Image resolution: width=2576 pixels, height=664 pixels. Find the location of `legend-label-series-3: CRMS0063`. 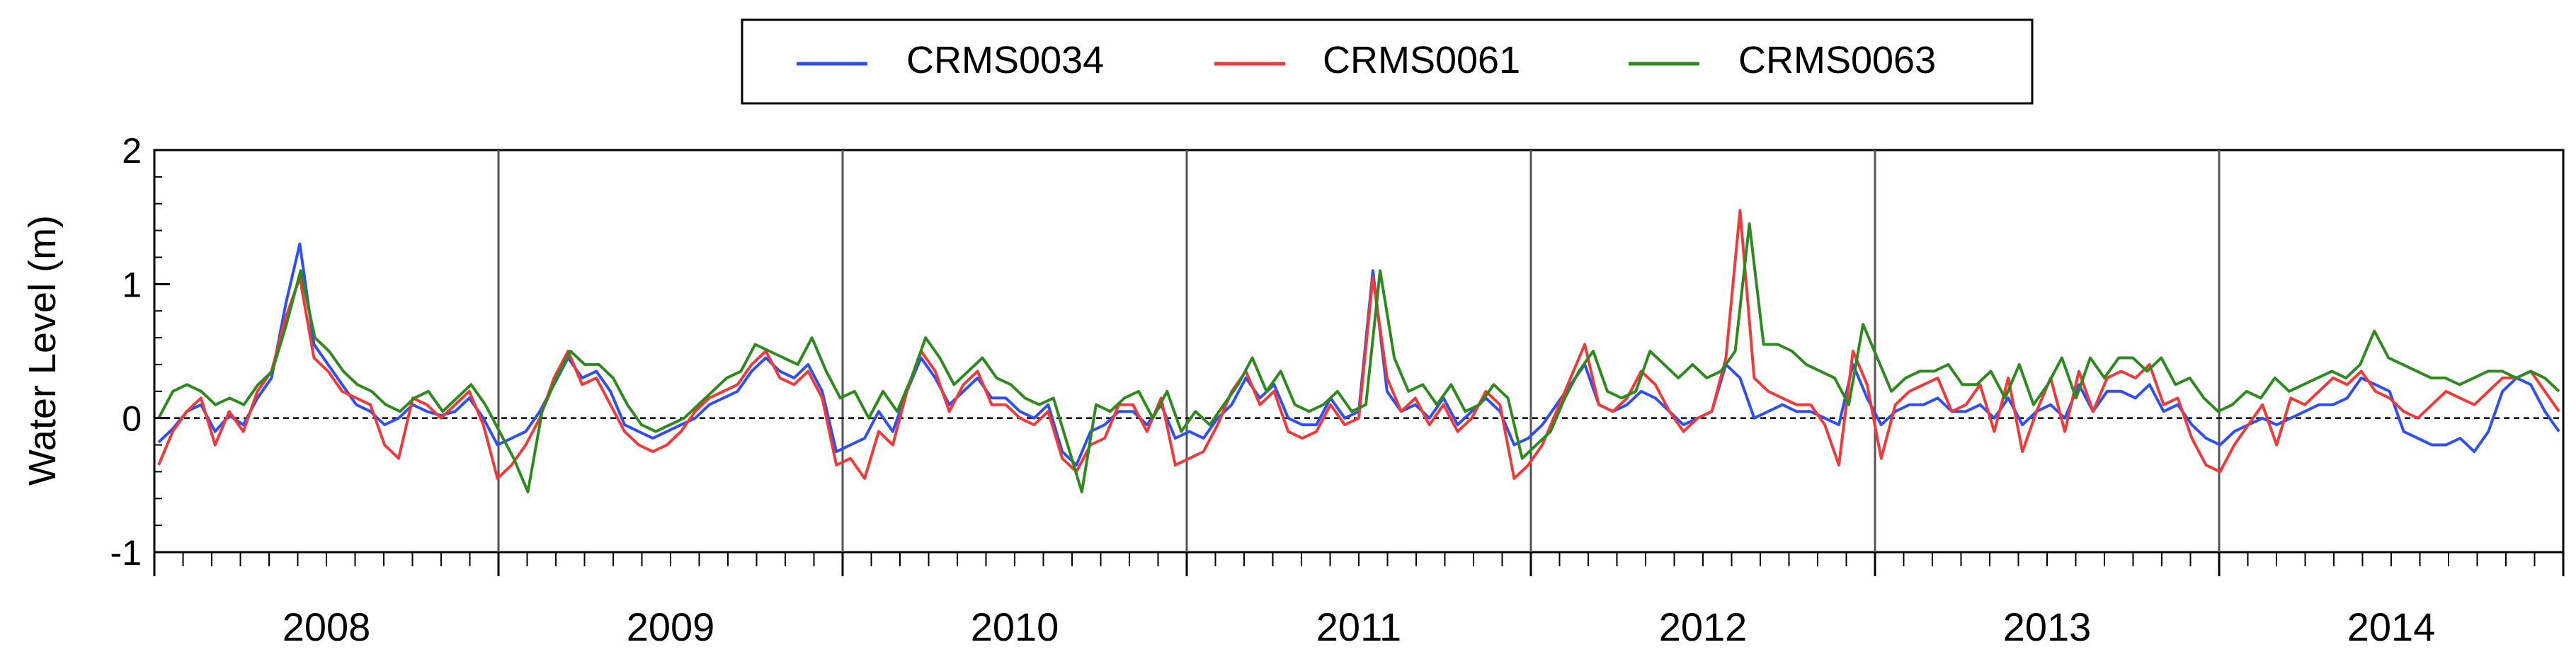

legend-label-series-3: CRMS0063 is located at coordinates (1837, 60).